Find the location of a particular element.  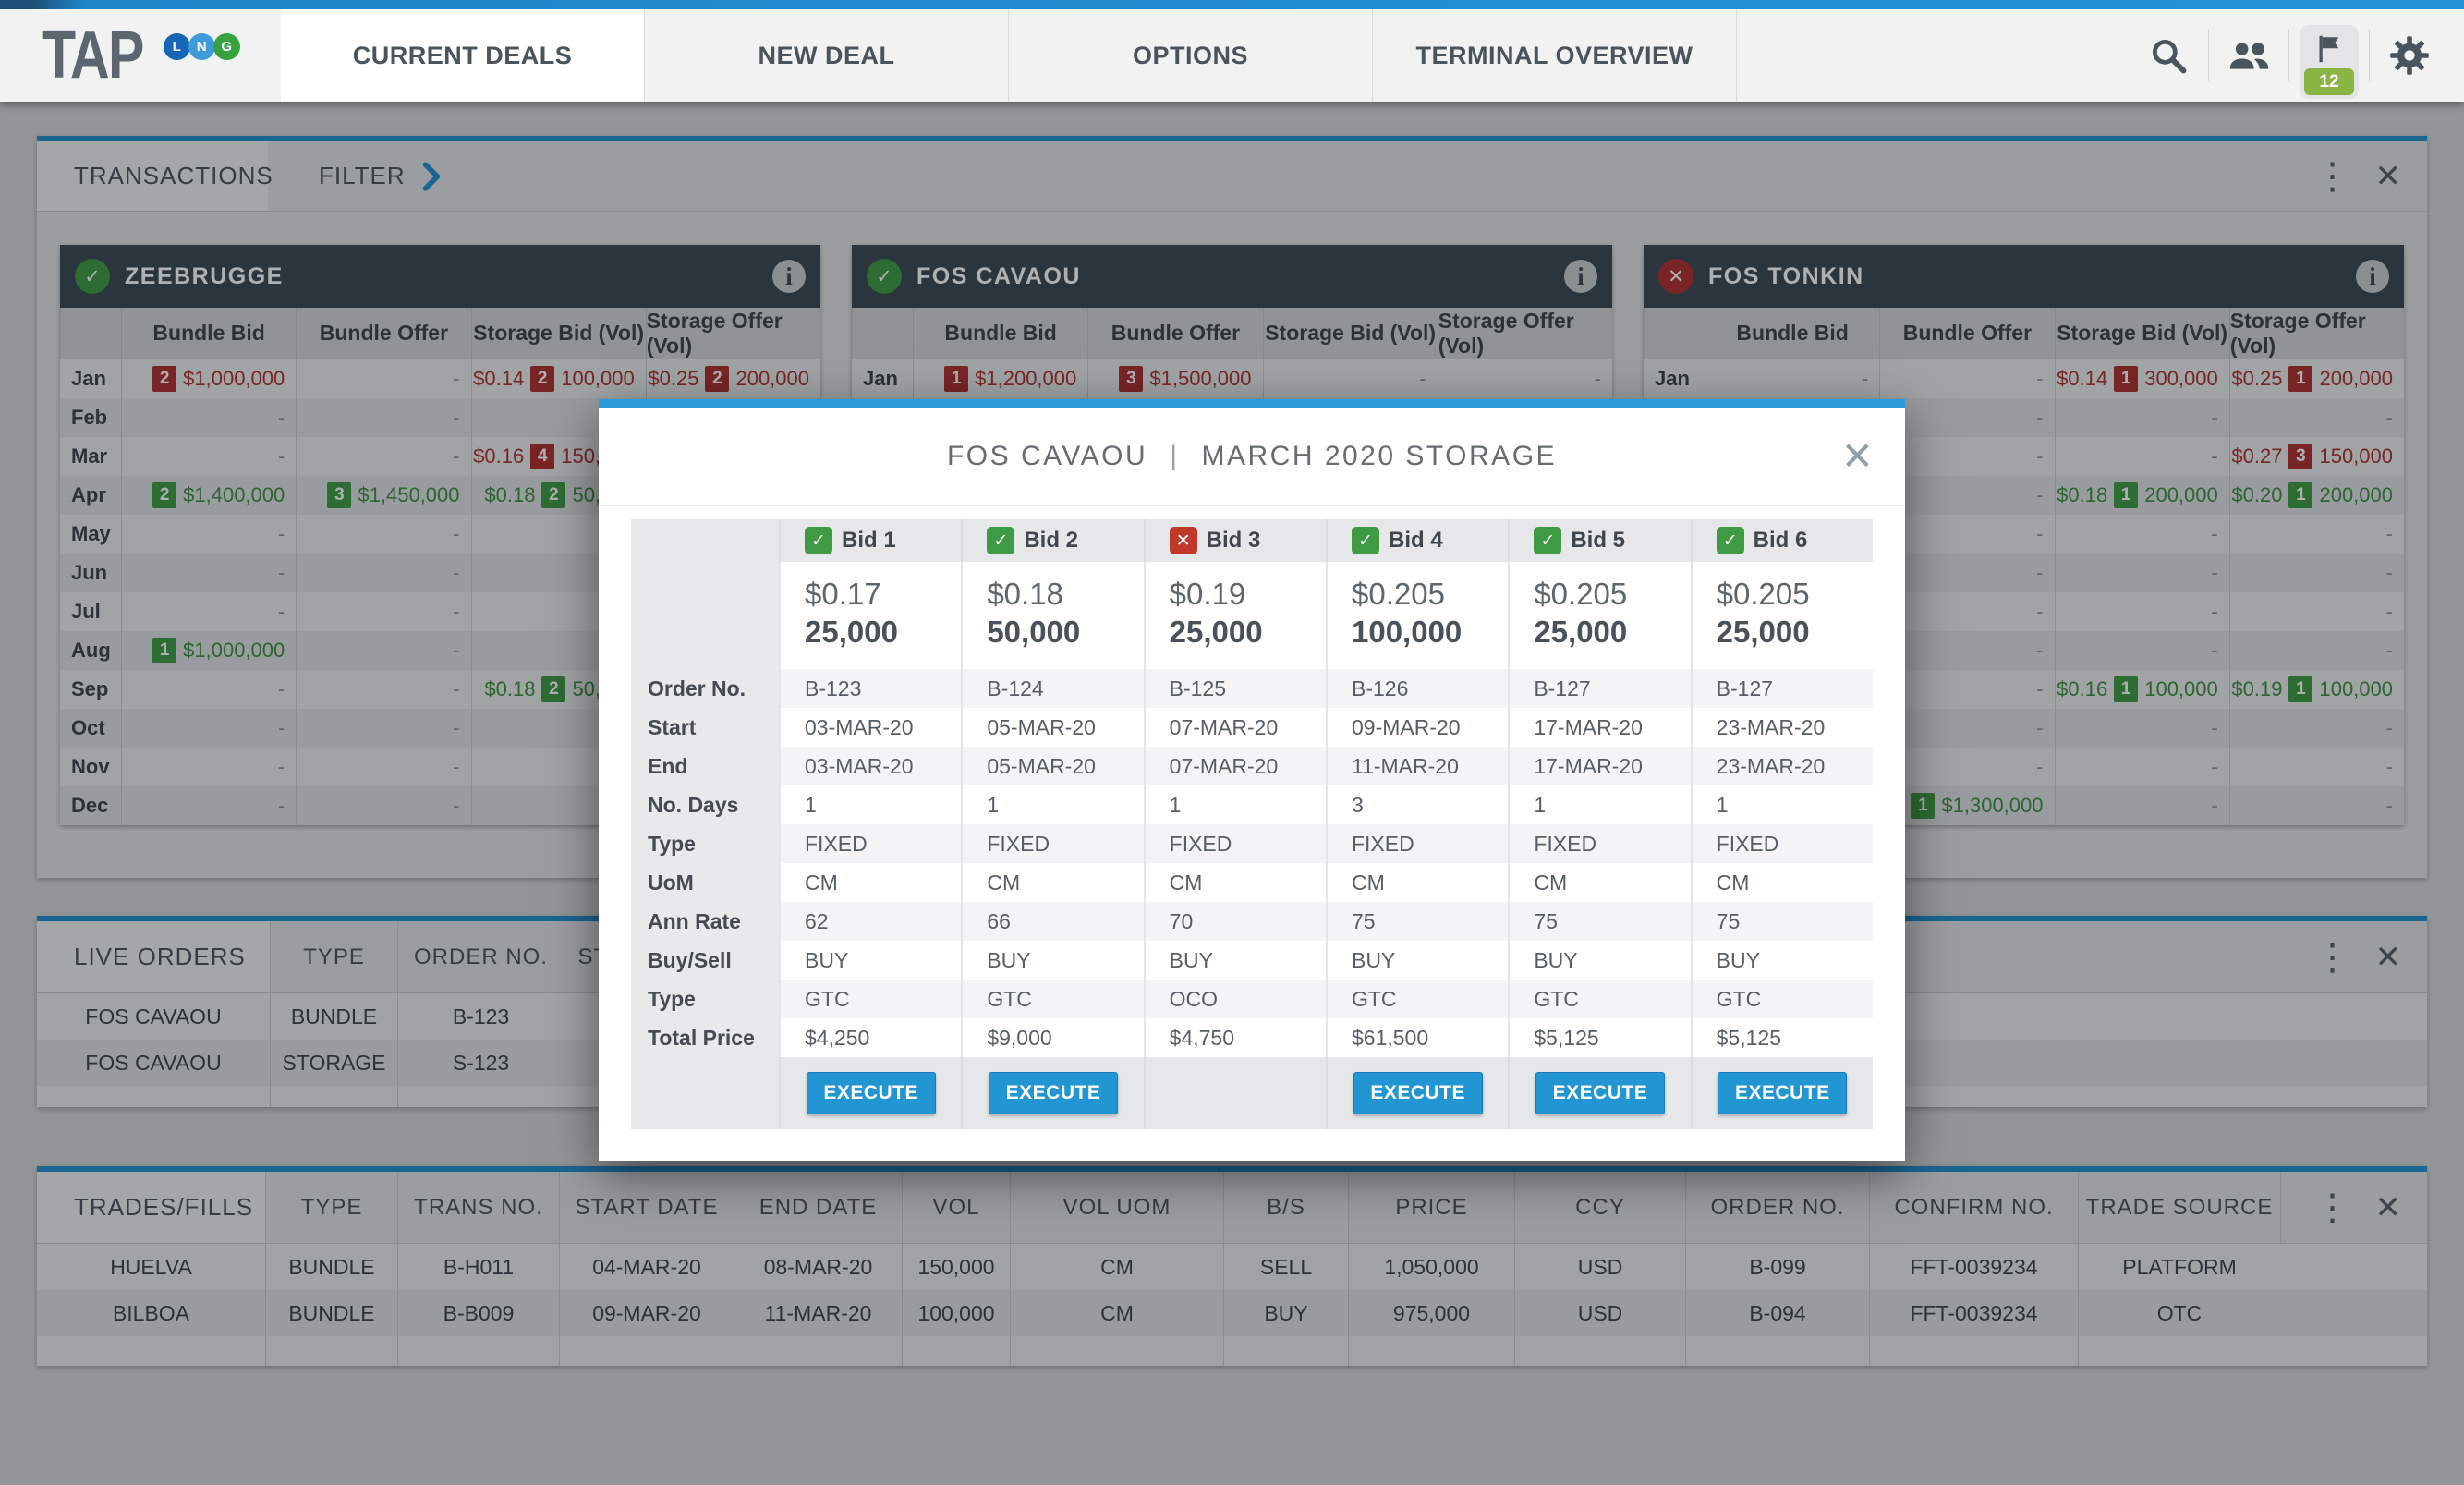

search-icon is located at coordinates (2168, 55).